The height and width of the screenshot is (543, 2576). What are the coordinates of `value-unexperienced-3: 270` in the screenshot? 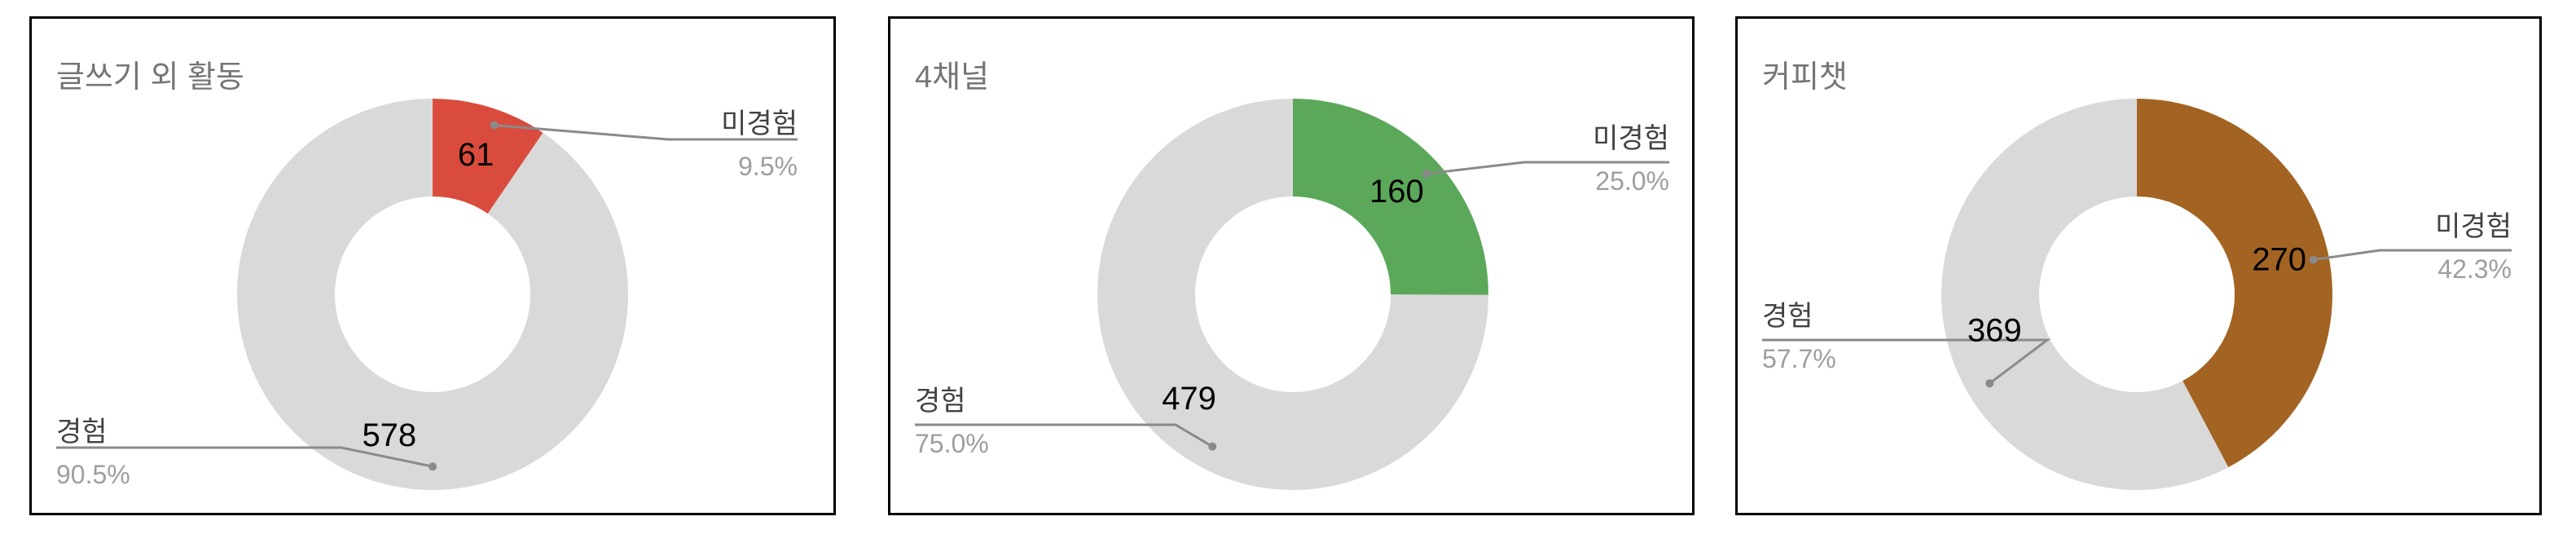 It's located at (2279, 260).